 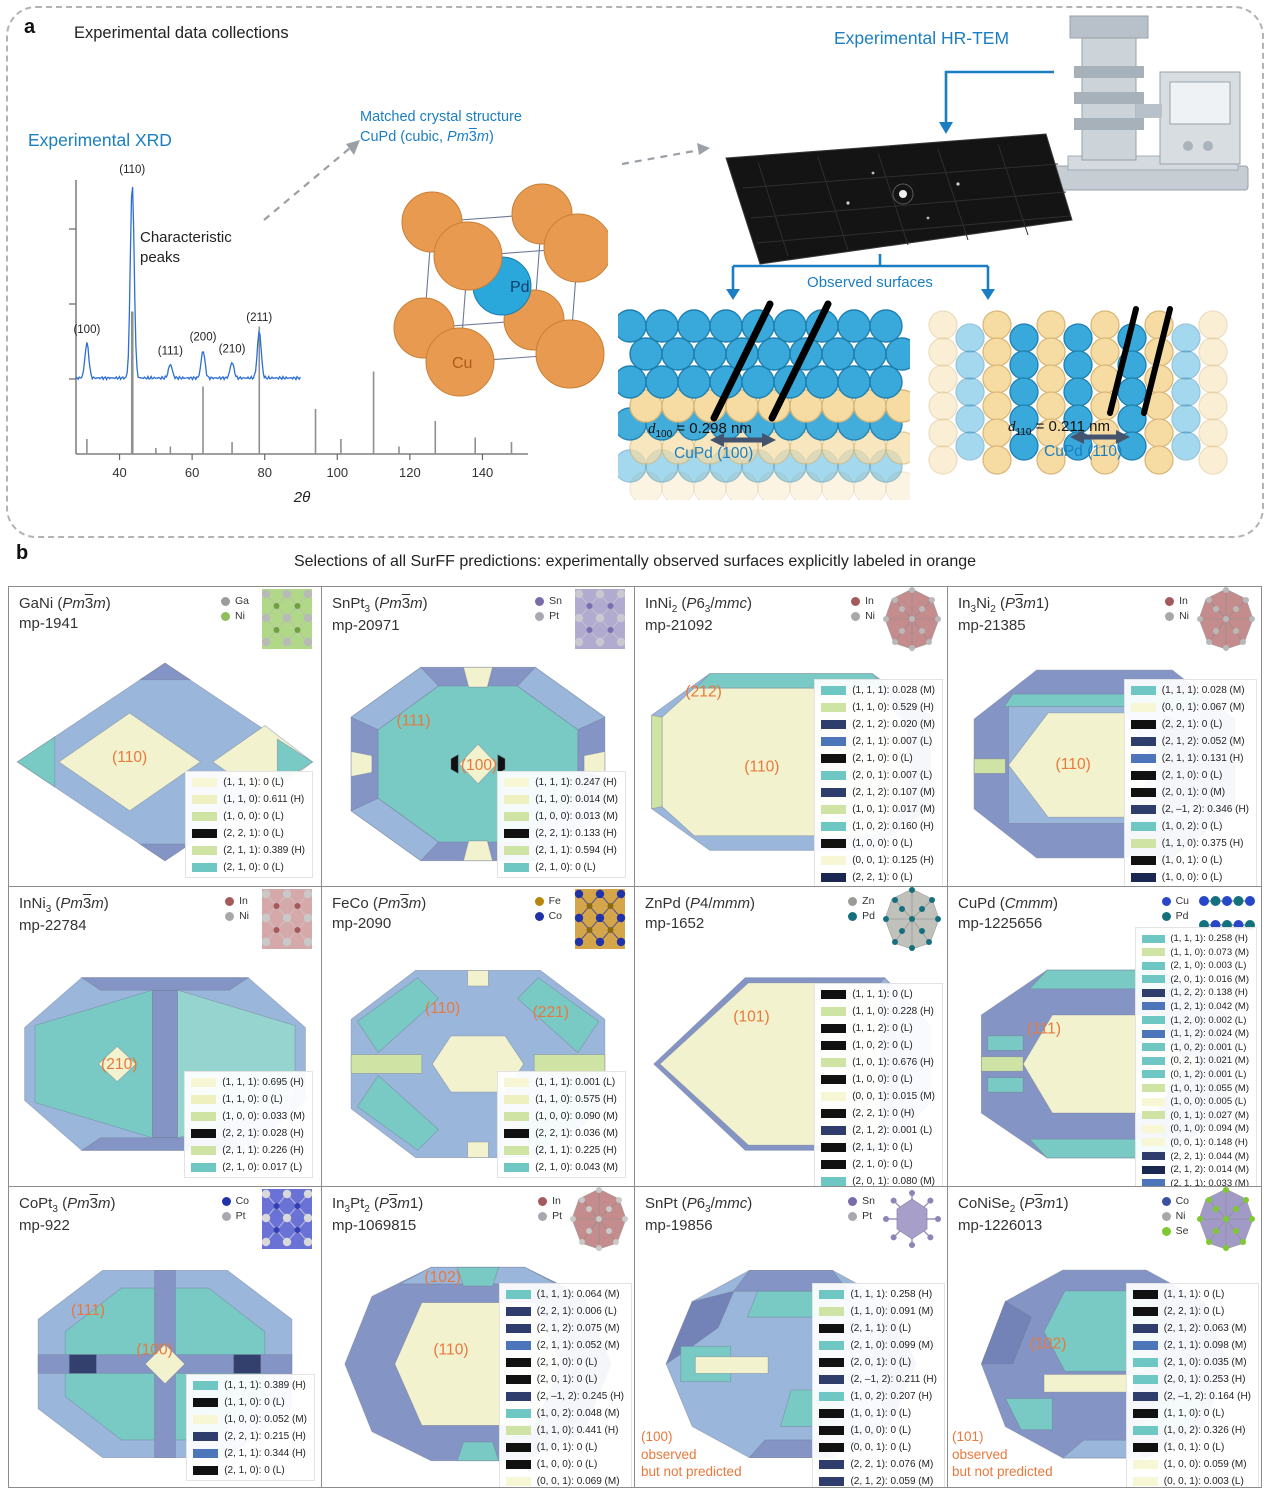 I want to click on legend-text: (2, 1, 2): 0.107 (M), so click(x=893, y=792).